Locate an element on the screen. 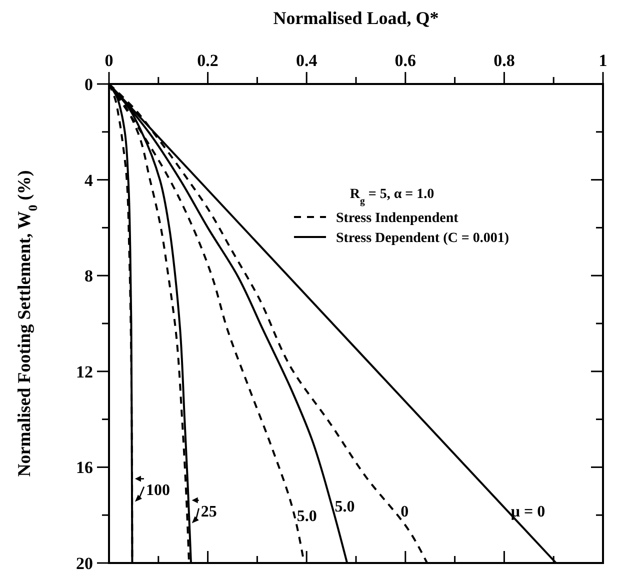 The height and width of the screenshot is (570, 617). x-tick-label: 0.2 is located at coordinates (207, 60).